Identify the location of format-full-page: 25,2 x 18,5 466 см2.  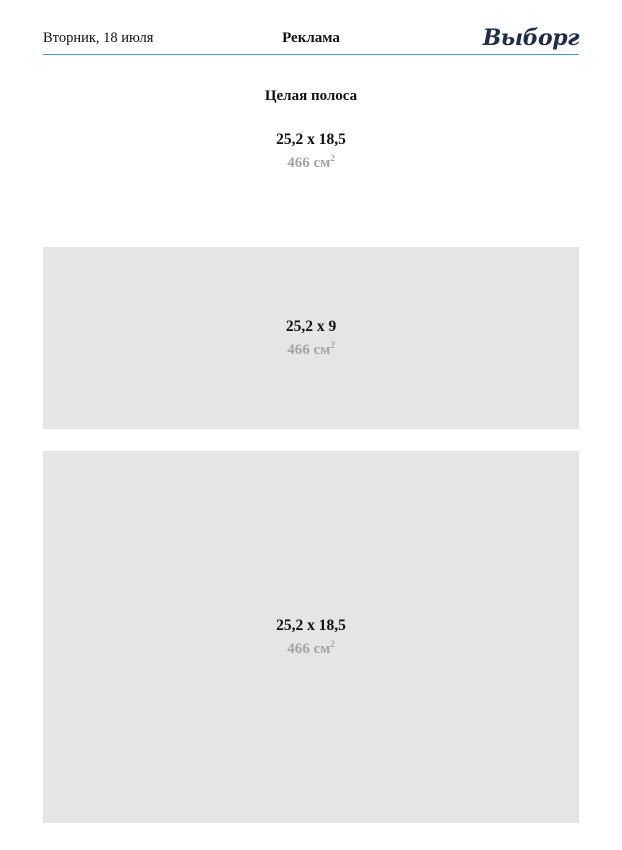
(311, 151).